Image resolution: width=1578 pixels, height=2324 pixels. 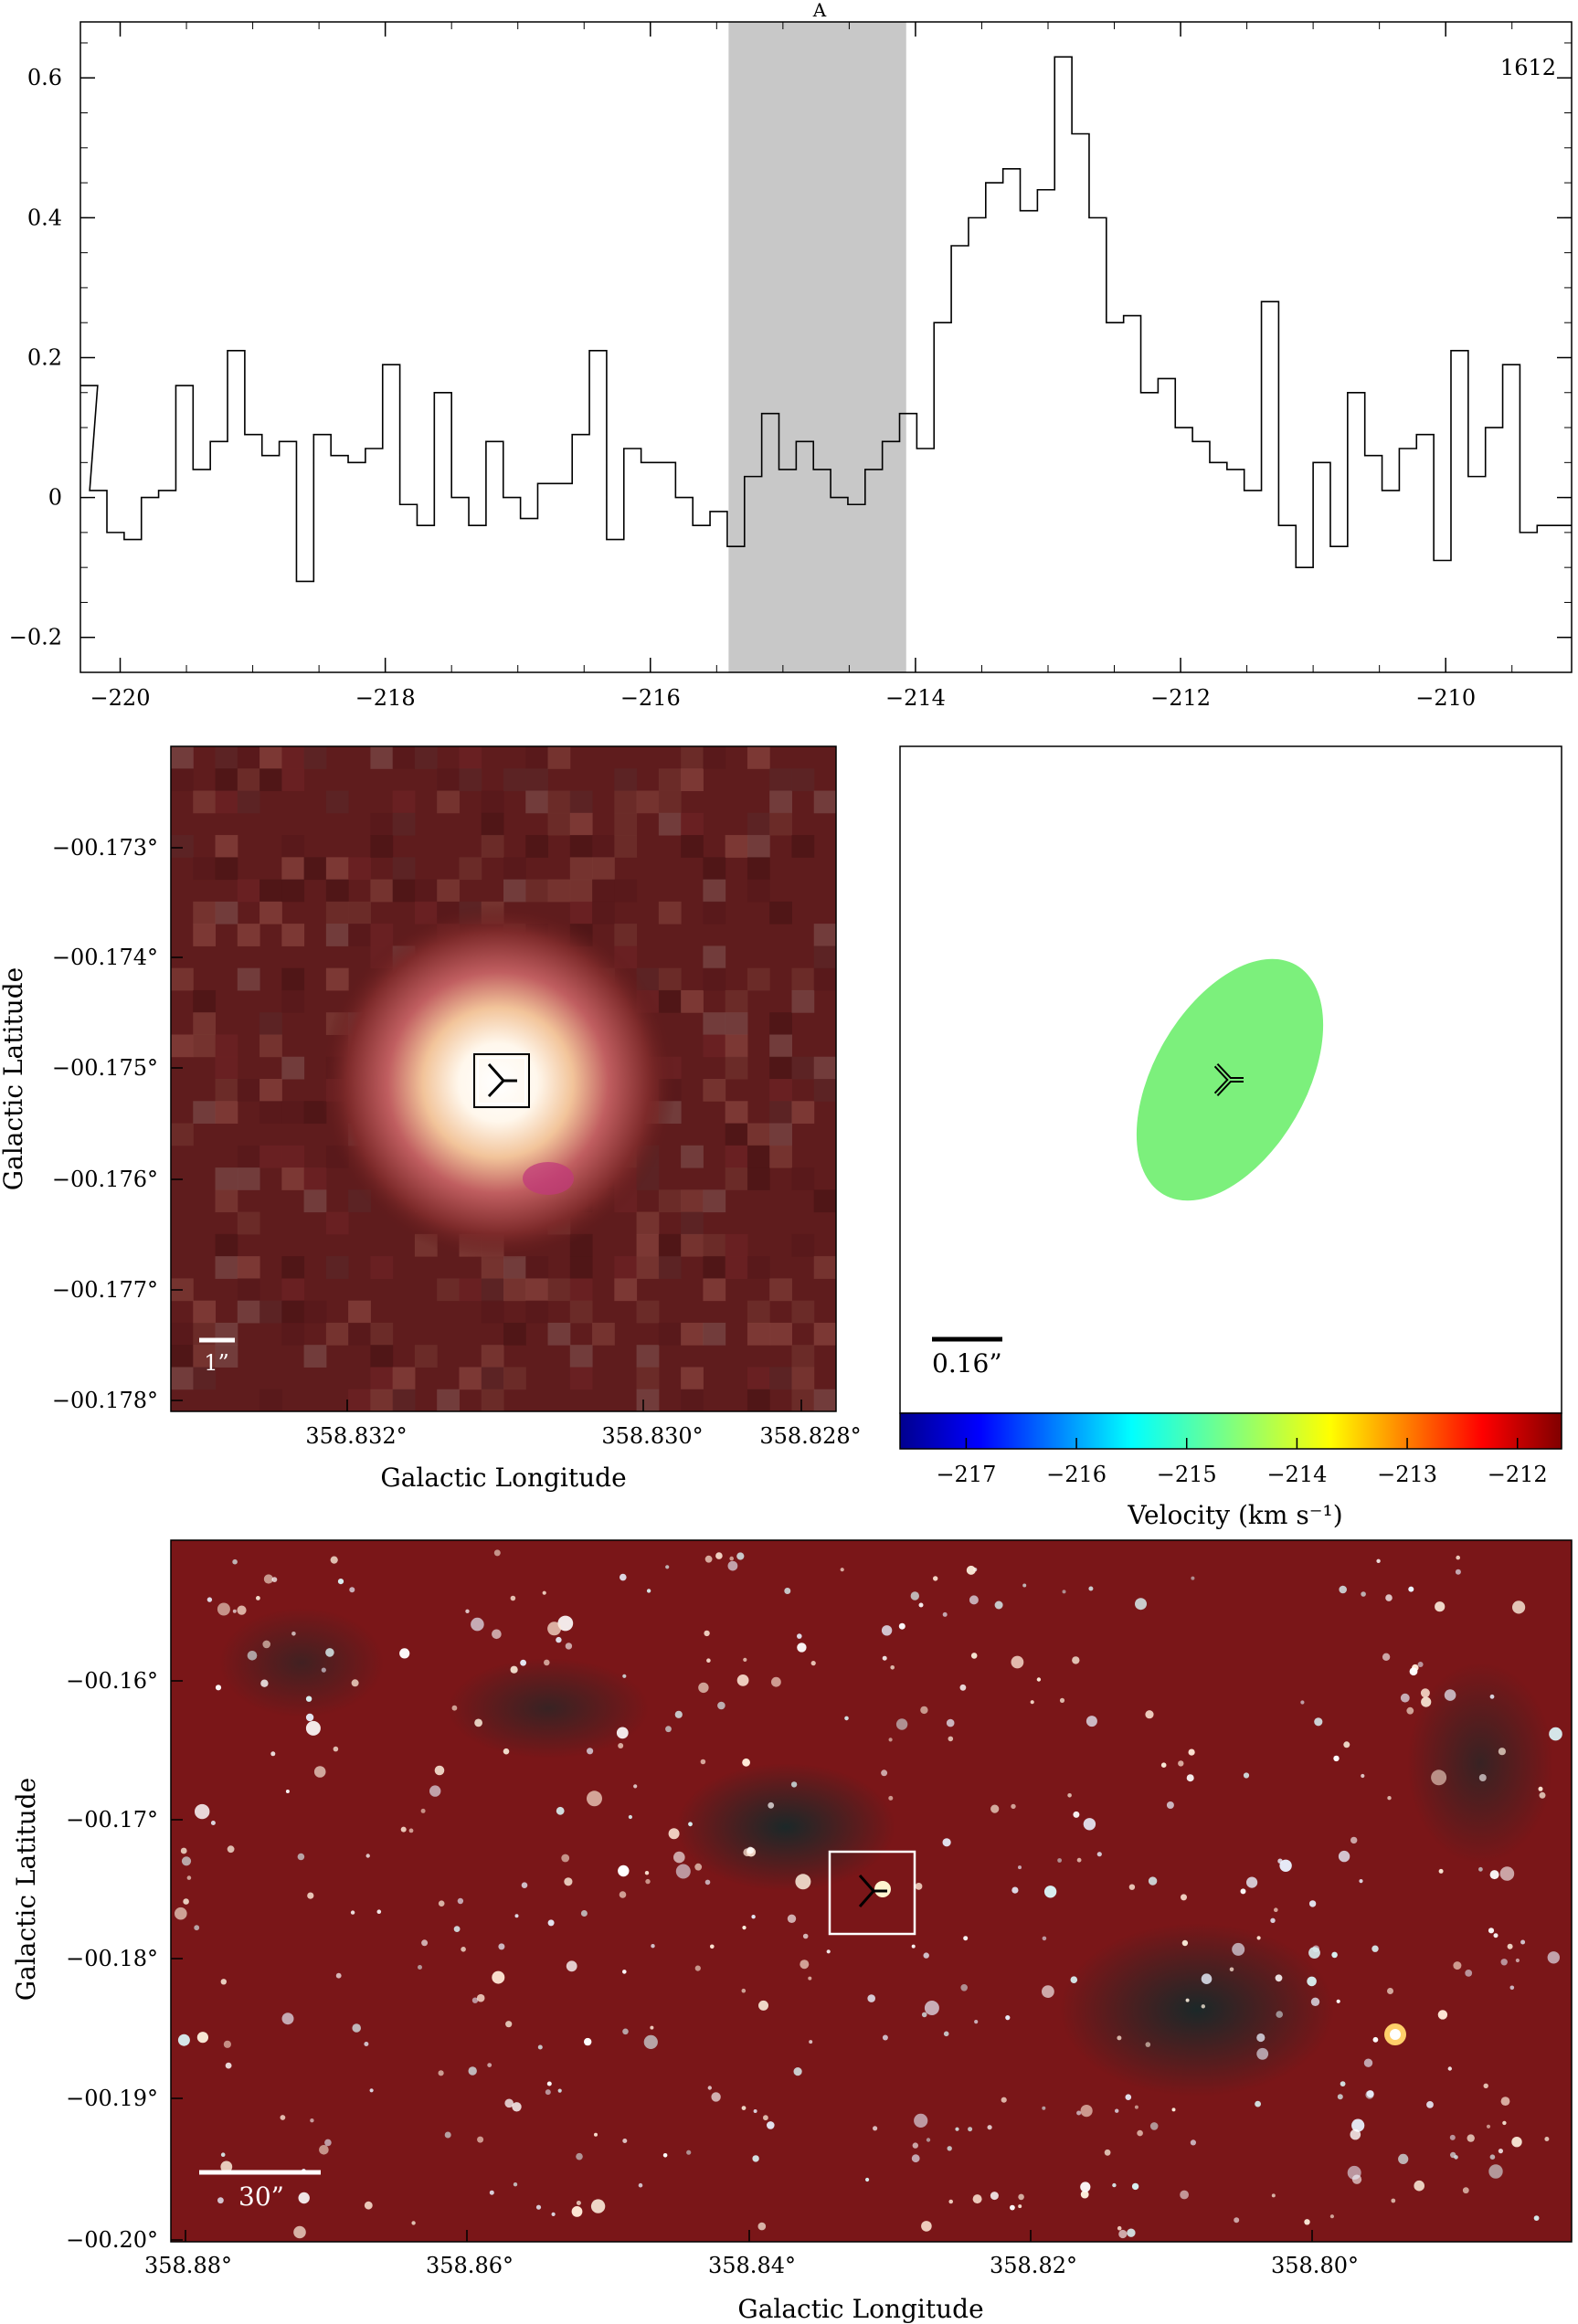 I want to click on bright-orange-star-core, so click(x=1395, y=2034).